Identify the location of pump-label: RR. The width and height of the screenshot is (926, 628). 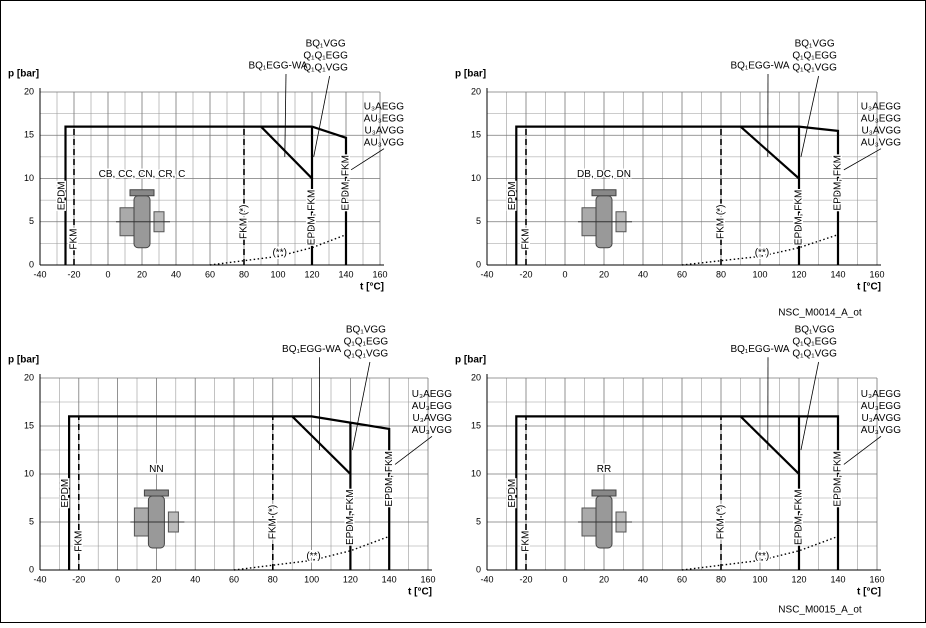
(604, 469).